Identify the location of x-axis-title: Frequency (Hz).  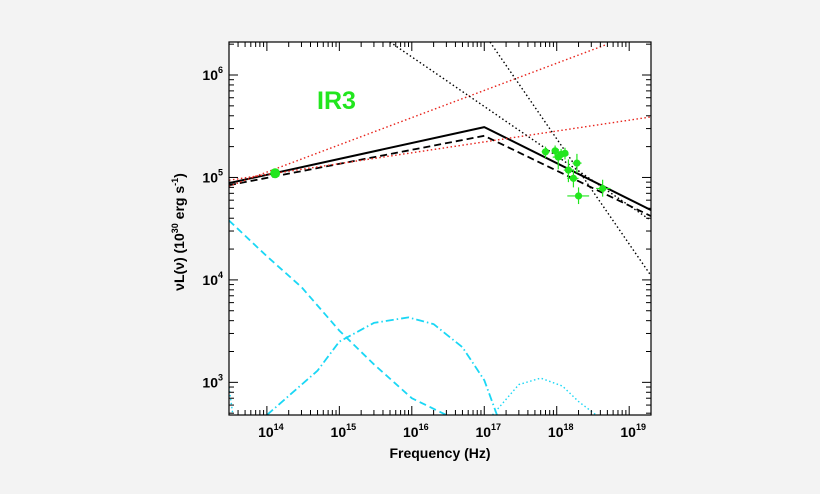
(439, 453).